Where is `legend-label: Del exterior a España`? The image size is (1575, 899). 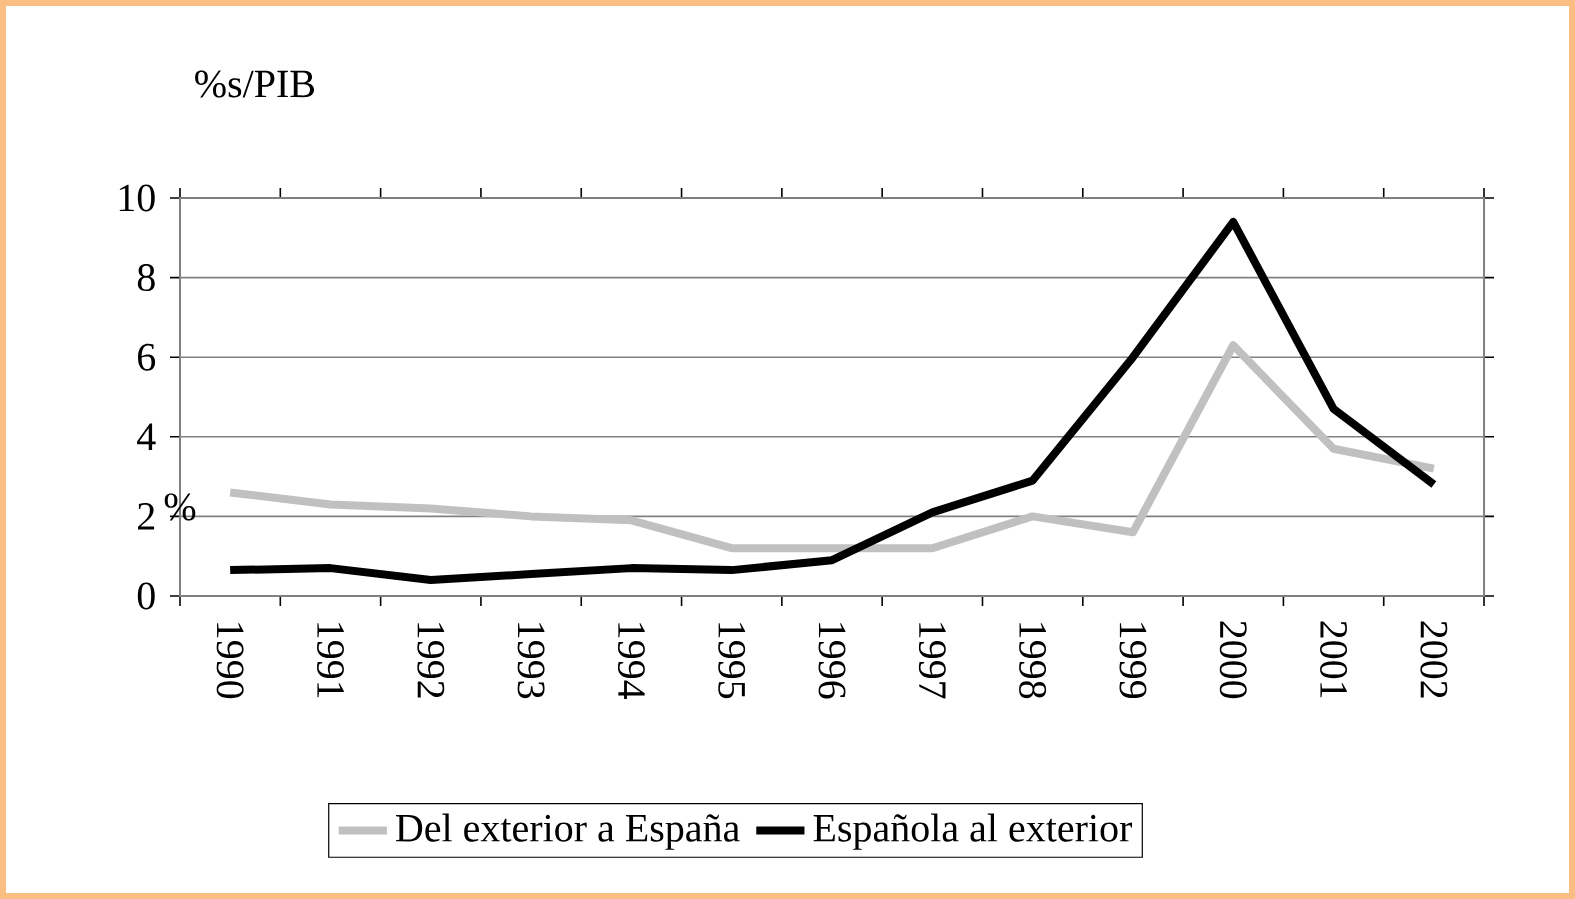
legend-label: Del exterior a España is located at coordinates (568, 831).